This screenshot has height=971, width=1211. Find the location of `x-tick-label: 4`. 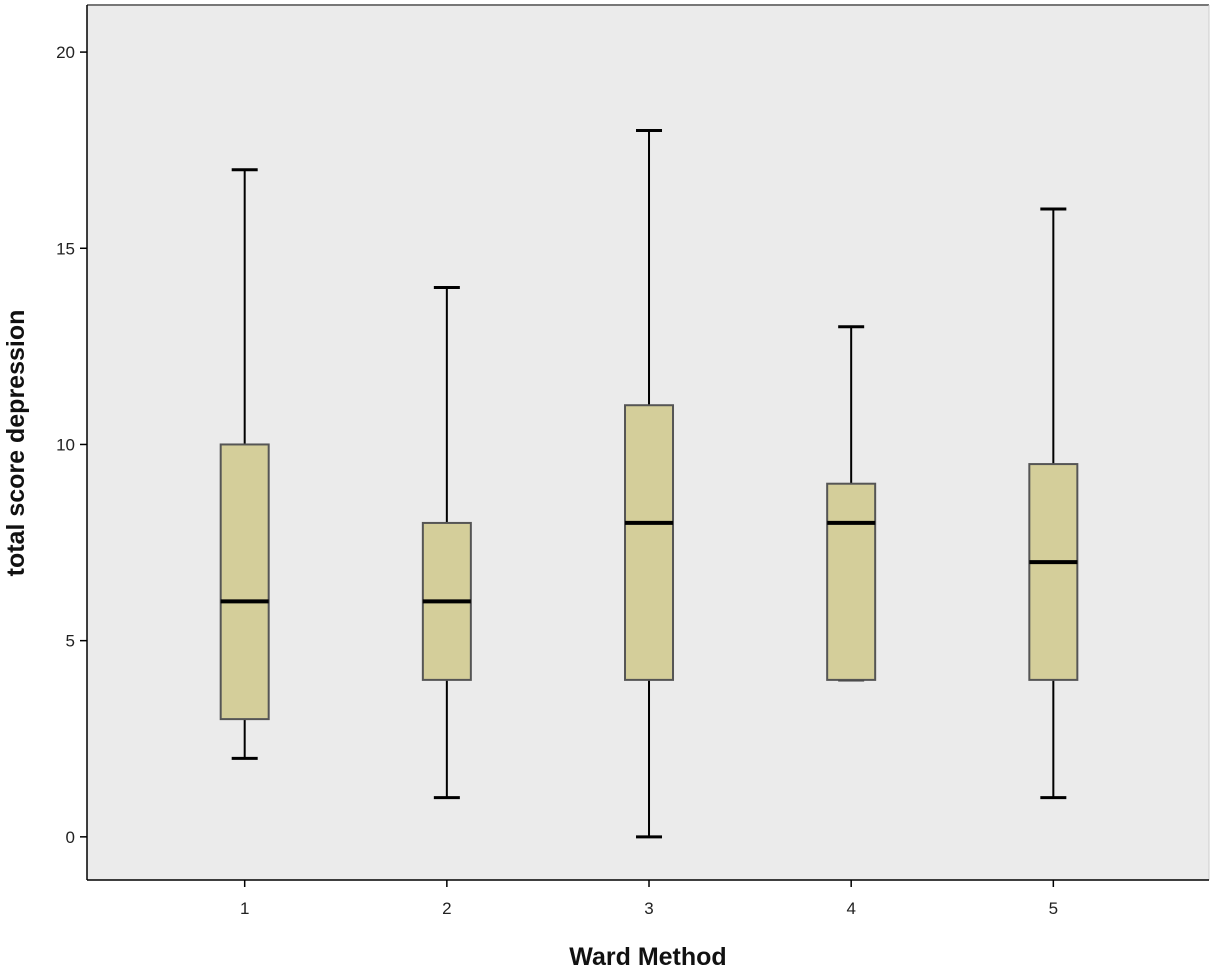

x-tick-label: 4 is located at coordinates (850, 908).